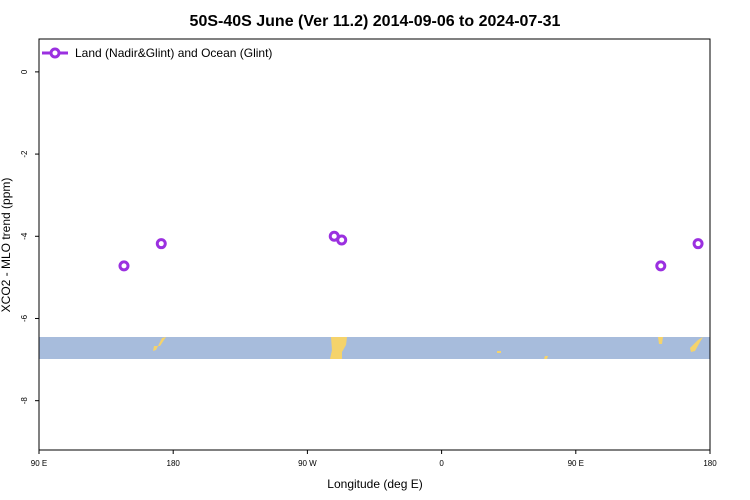 The height and width of the screenshot is (500, 750). What do you see at coordinates (24, 154) in the screenshot?
I see `y-tick-label: -2` at bounding box center [24, 154].